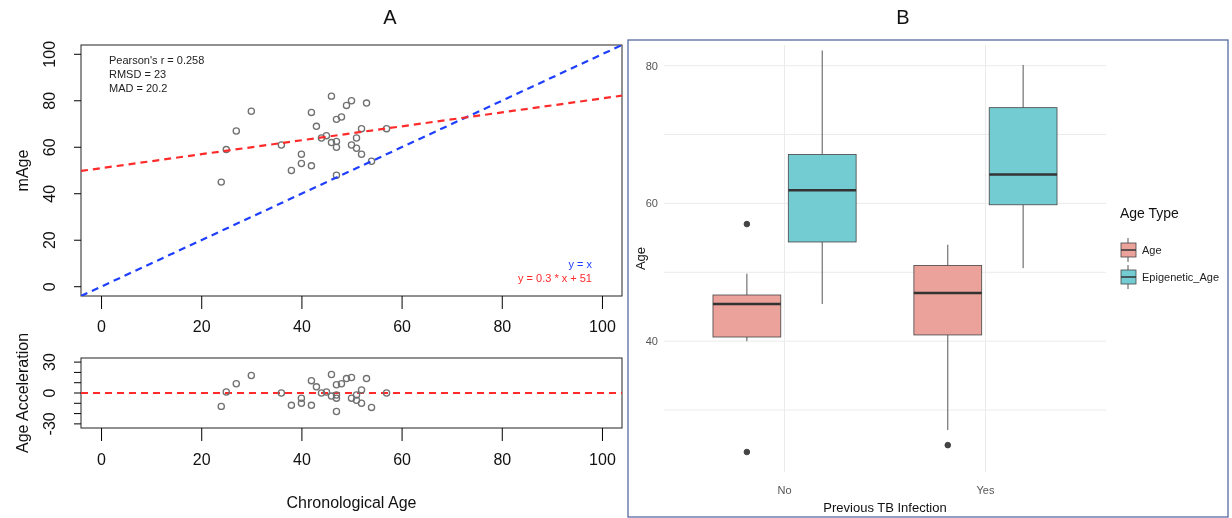 This screenshot has height=518, width=1232. What do you see at coordinates (22, 170) in the screenshot?
I see `y-axis-title: mAge` at bounding box center [22, 170].